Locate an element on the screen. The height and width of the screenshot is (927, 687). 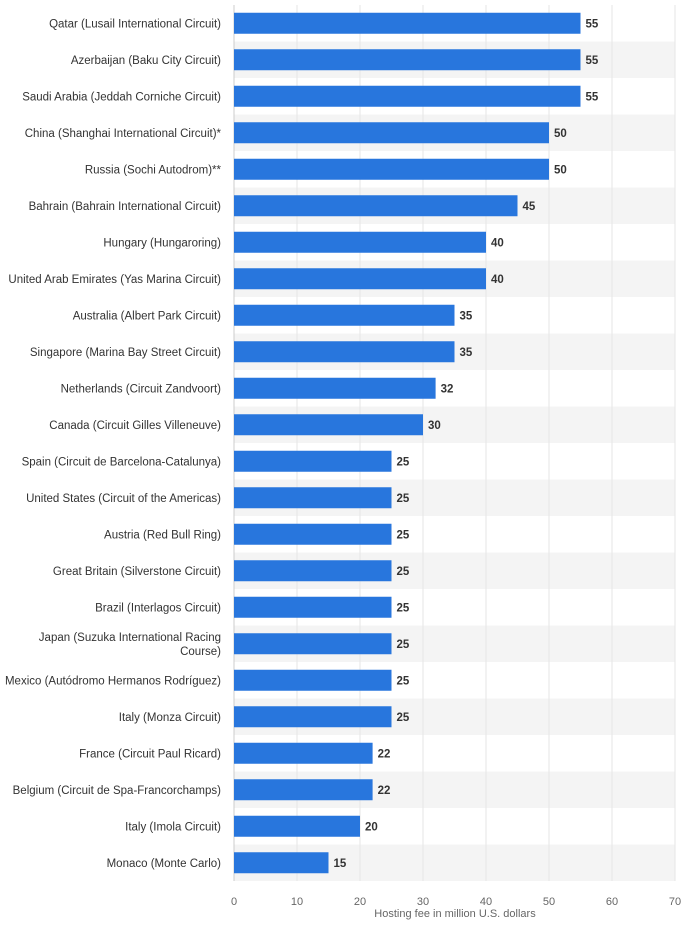
x-tick-label: 60 is located at coordinates (612, 902).